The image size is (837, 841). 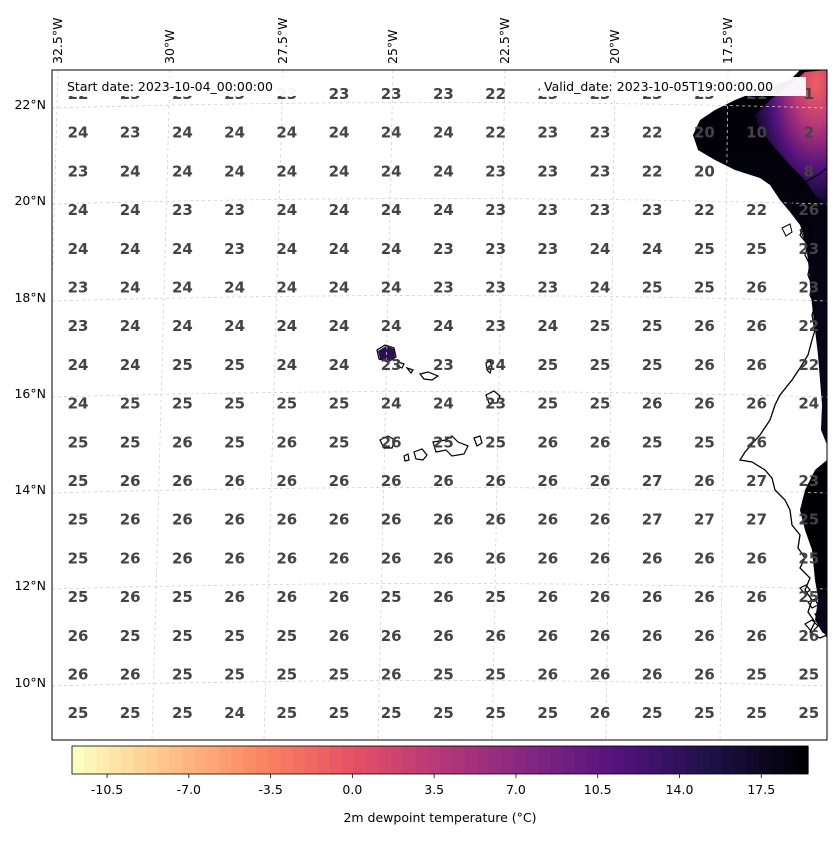 I want to click on colorbar-tick-label: 3.5, so click(x=434, y=789).